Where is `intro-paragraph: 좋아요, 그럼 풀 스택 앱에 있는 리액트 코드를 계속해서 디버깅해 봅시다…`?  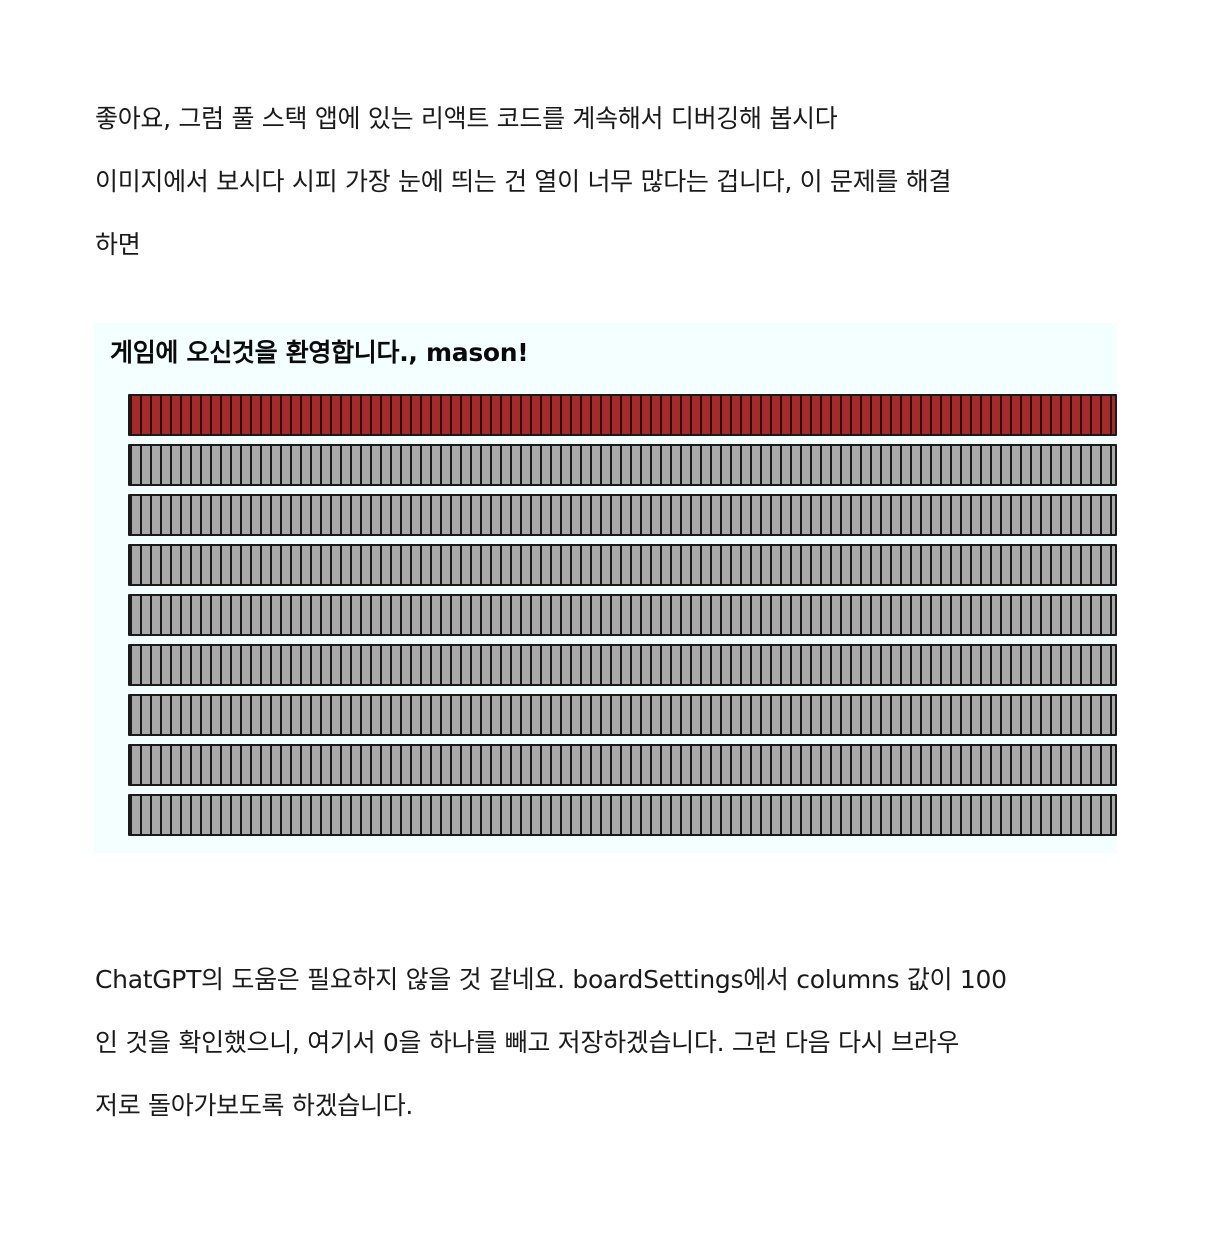 intro-paragraph: 좋아요, 그럼 풀 스택 앱에 있는 리액트 코드를 계속해서 디버깅해 봅시다… is located at coordinates (610, 181).